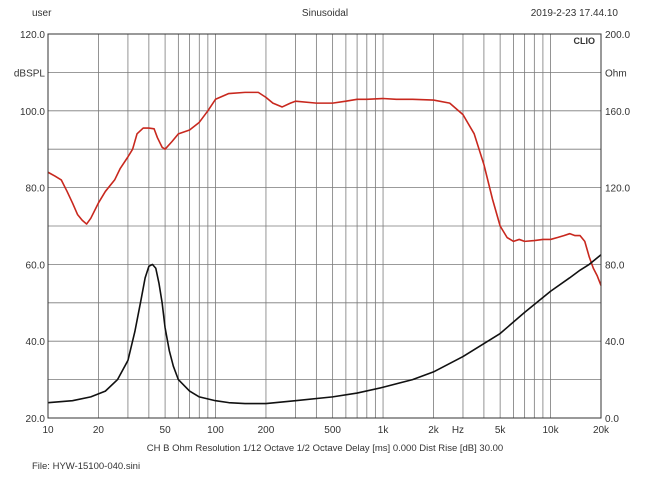  Describe the element at coordinates (36, 419) in the screenshot. I see `y-left-tick-label: 20.0` at that location.